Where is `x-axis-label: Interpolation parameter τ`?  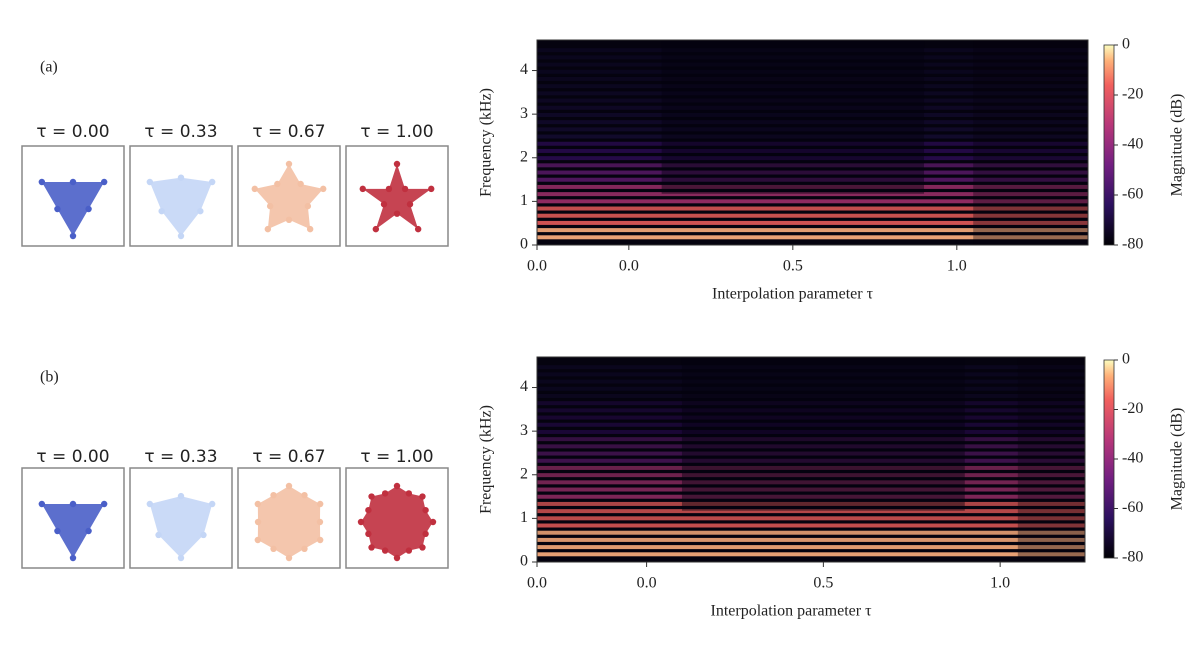
x-axis-label: Interpolation parameter τ is located at coordinates (793, 294).